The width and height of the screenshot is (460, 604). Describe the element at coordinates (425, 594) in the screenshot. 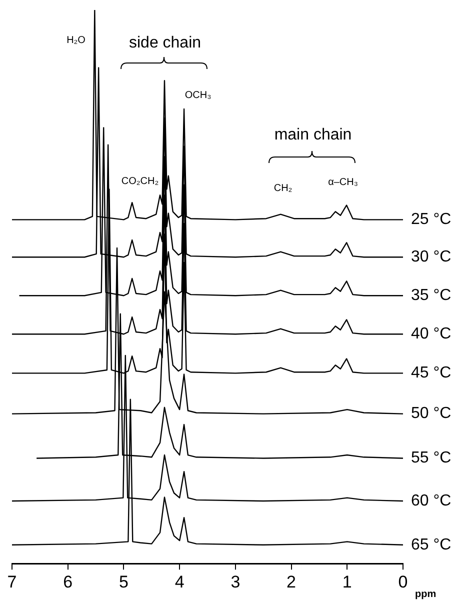

I see `x-axis-title: ppm` at that location.